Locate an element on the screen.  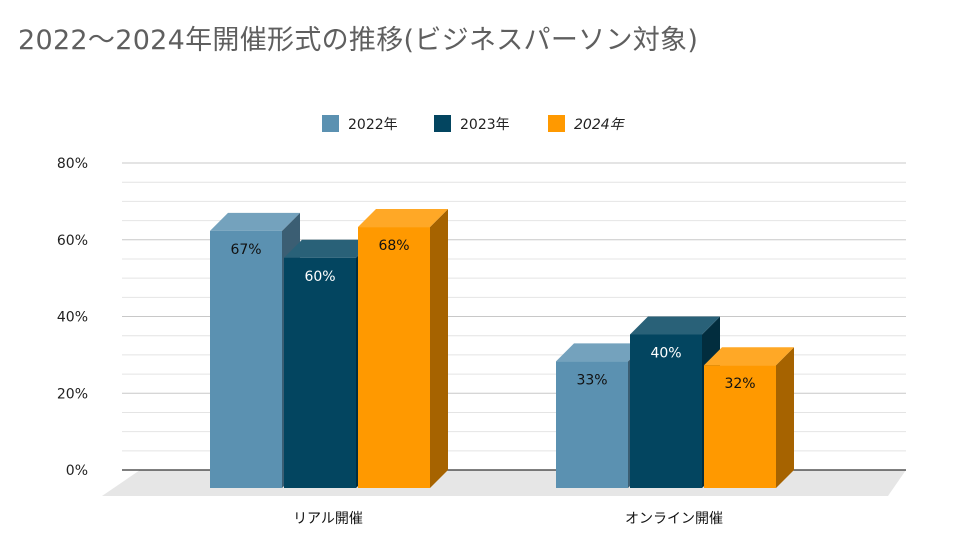
category-label: オンライン開催 is located at coordinates (674, 519).